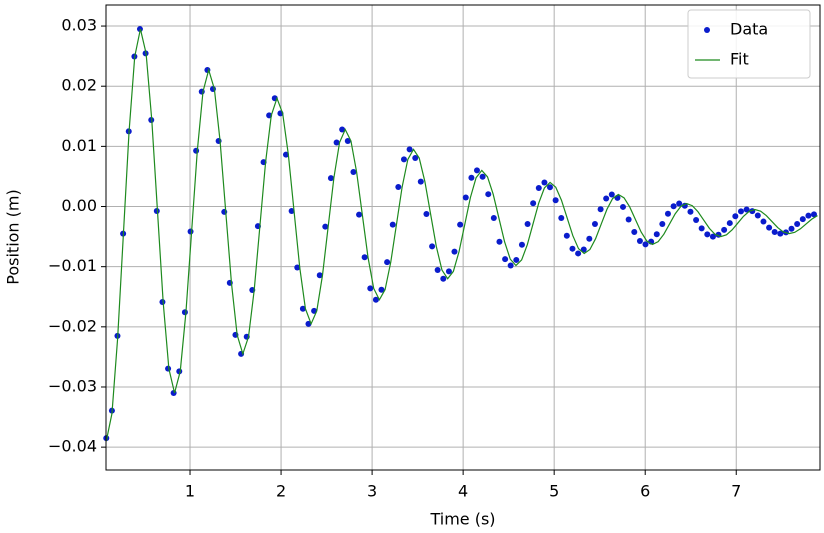  I want to click on legend-label: Fit, so click(739, 59).